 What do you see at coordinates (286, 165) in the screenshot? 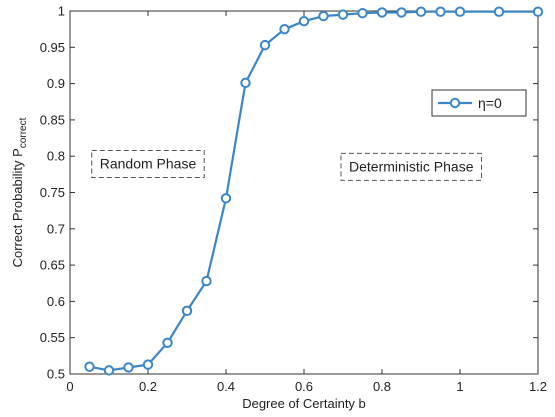
I see `annotation-layer: Random Phase Deterministic Phase` at bounding box center [286, 165].